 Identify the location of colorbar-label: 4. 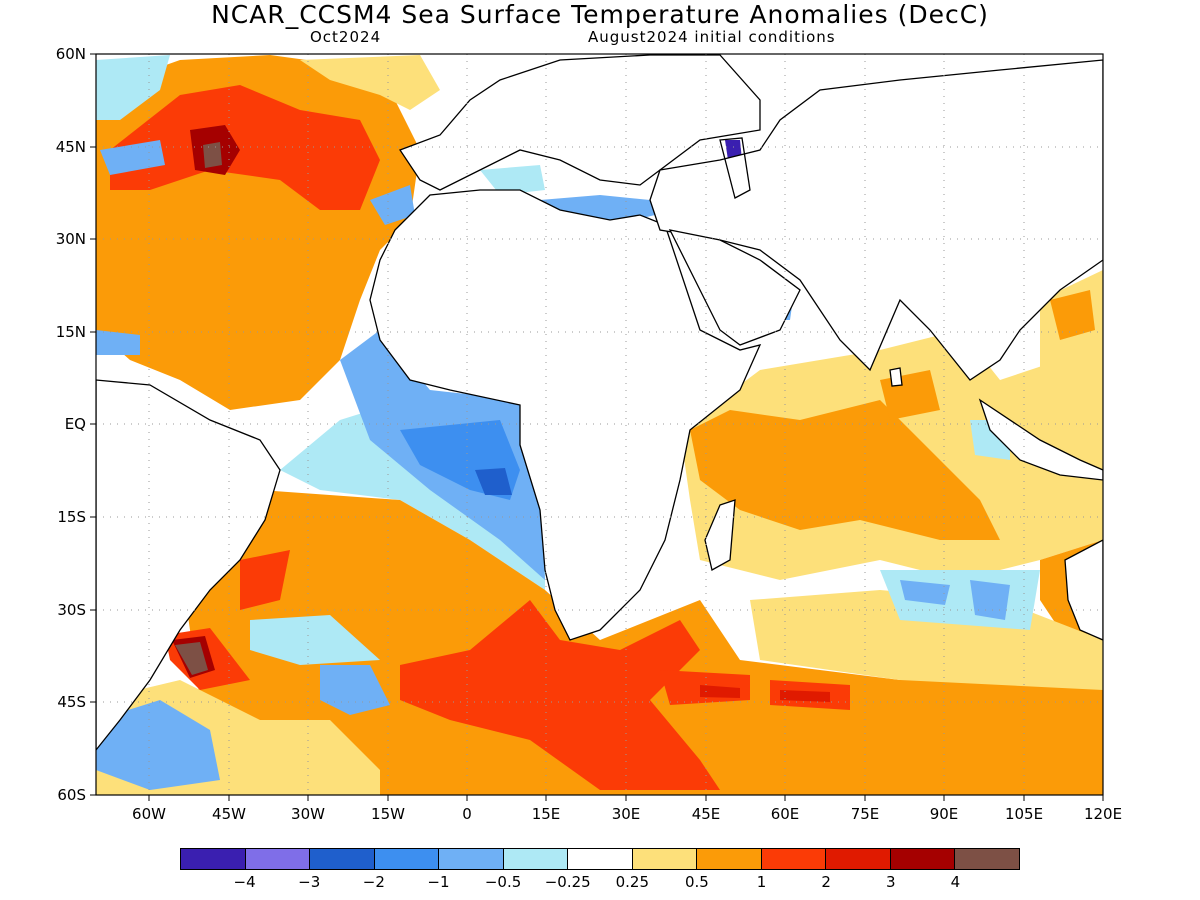
(955, 882).